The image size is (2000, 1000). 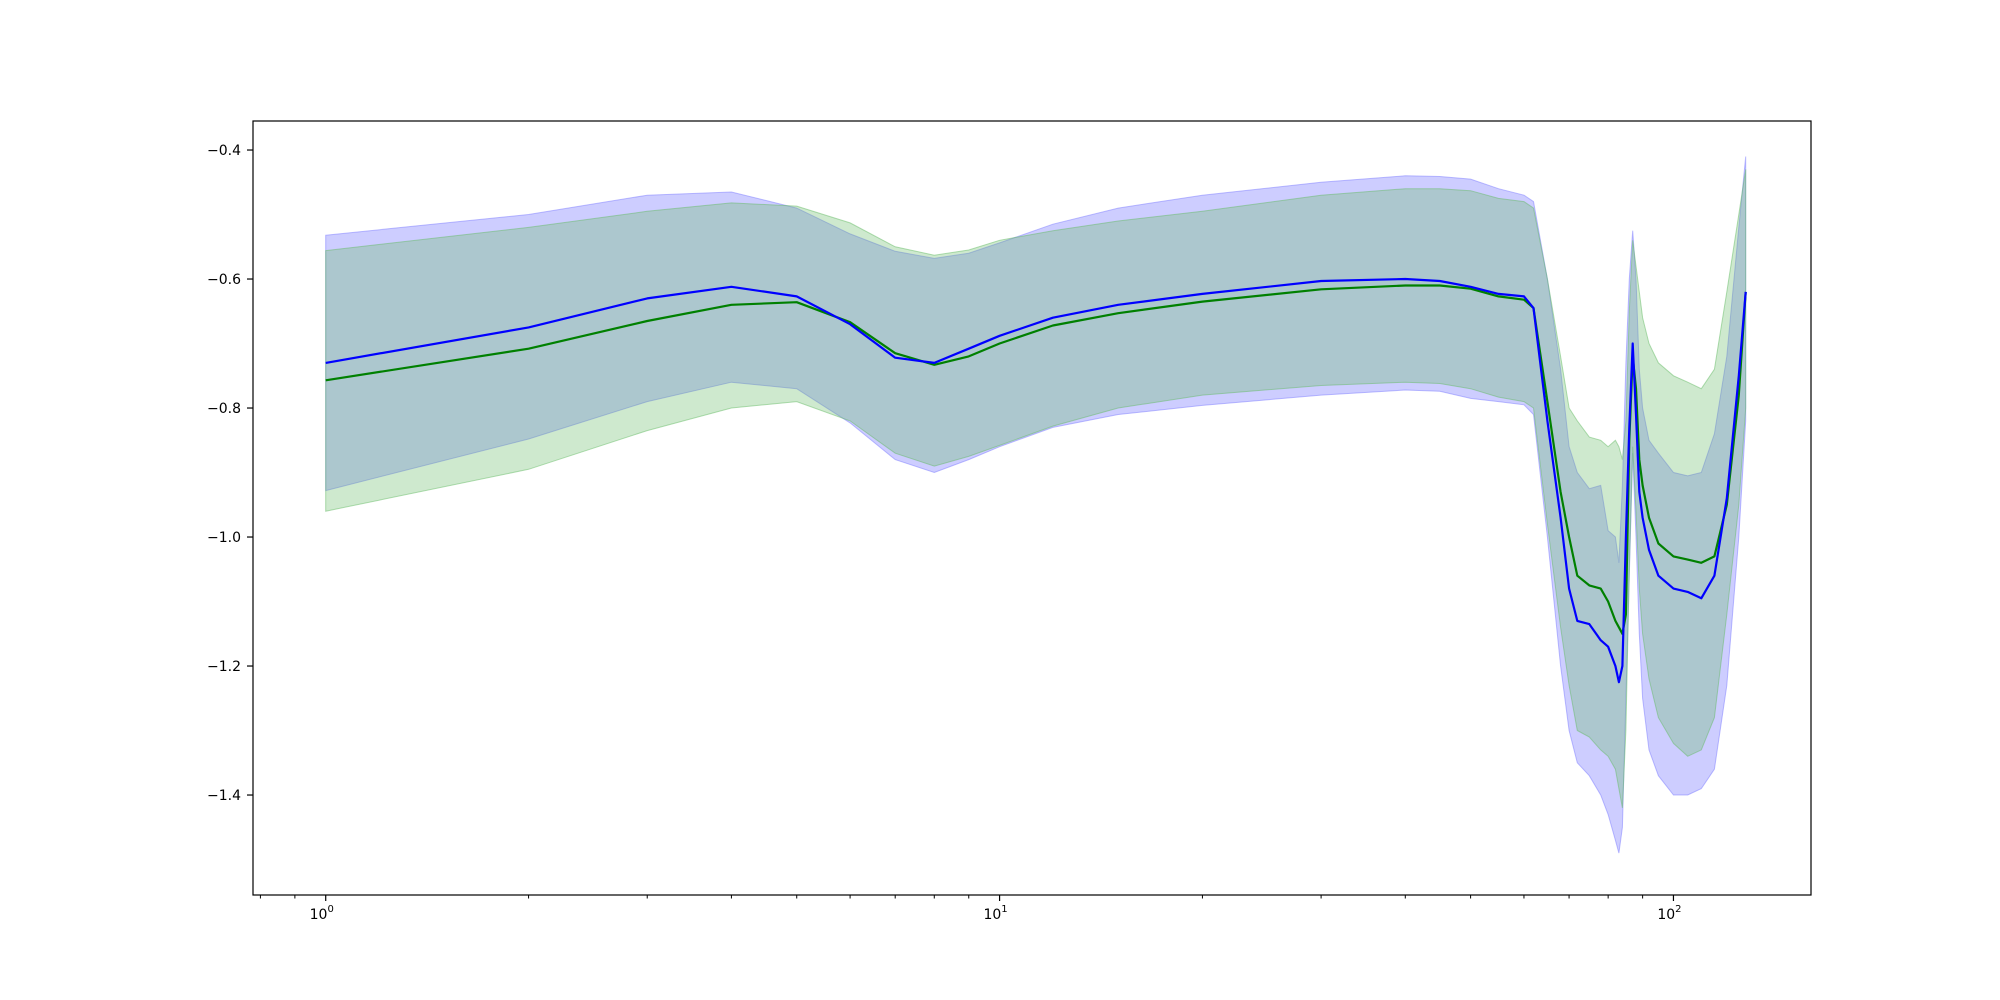 I want to click on x-tick-label: 10¹, so click(x=995, y=913).